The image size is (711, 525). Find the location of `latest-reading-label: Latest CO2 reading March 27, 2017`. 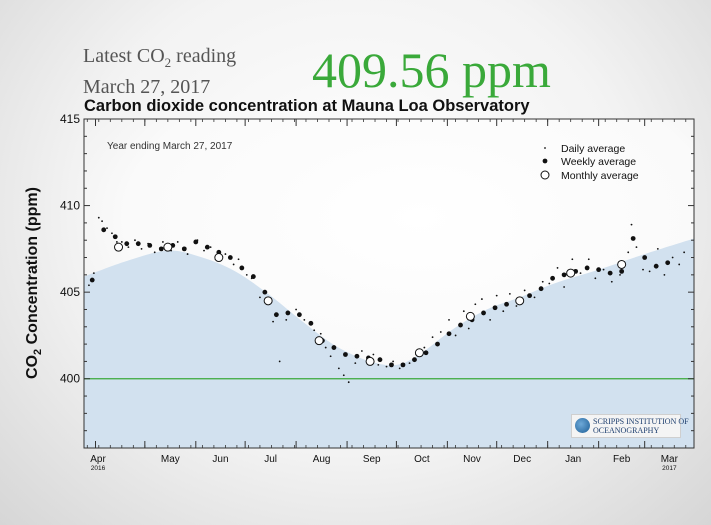

latest-reading-label: Latest CO2 reading March 27, 2017 is located at coordinates (160, 71).